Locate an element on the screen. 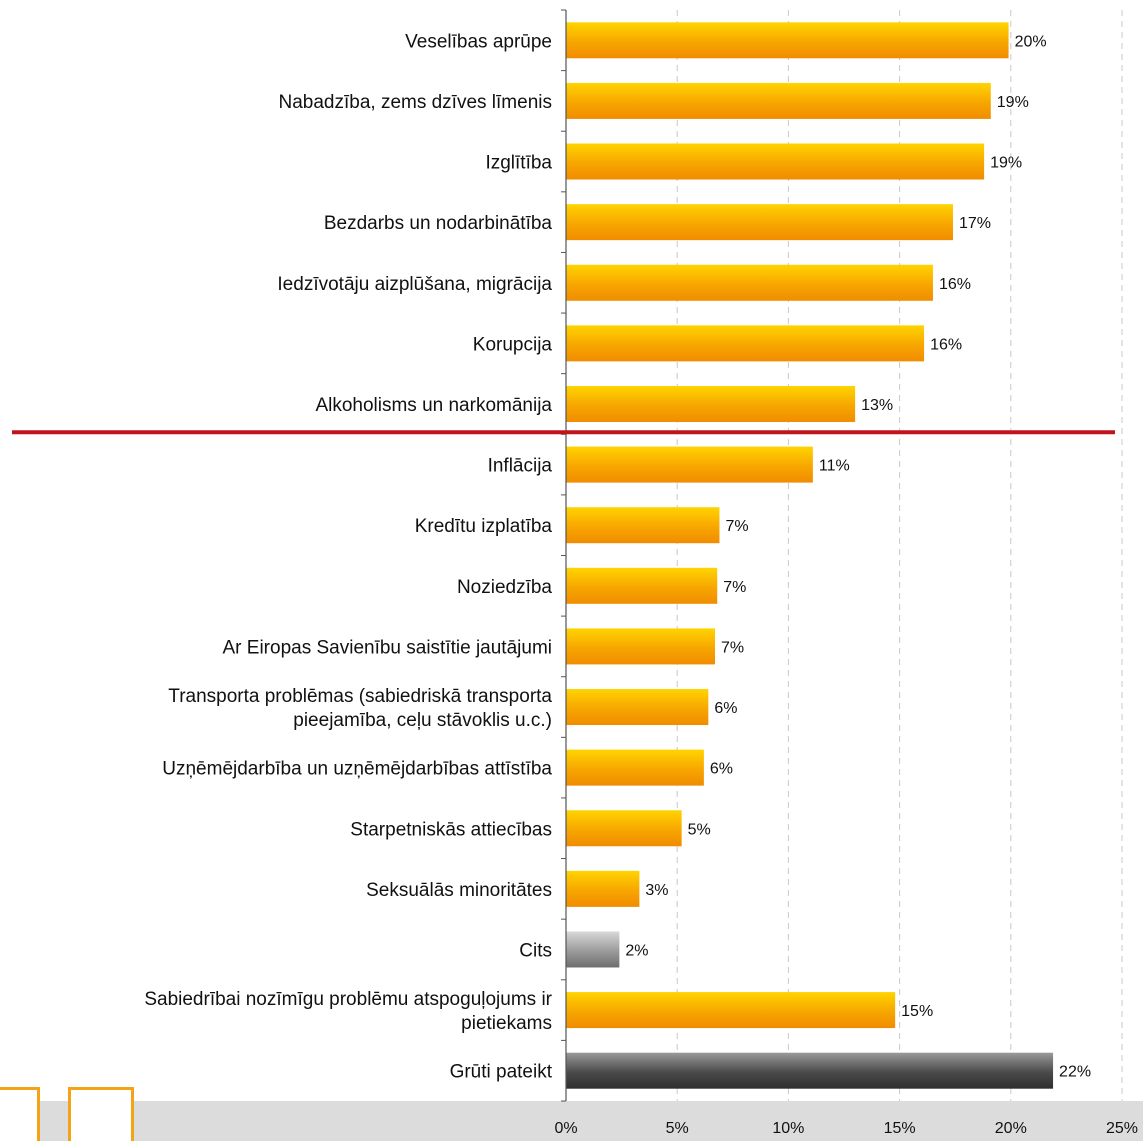 This screenshot has width=1143, height=1141. x-tick-labels: 0% 5% 10% 15% 20% 25% is located at coordinates (846, 1128).